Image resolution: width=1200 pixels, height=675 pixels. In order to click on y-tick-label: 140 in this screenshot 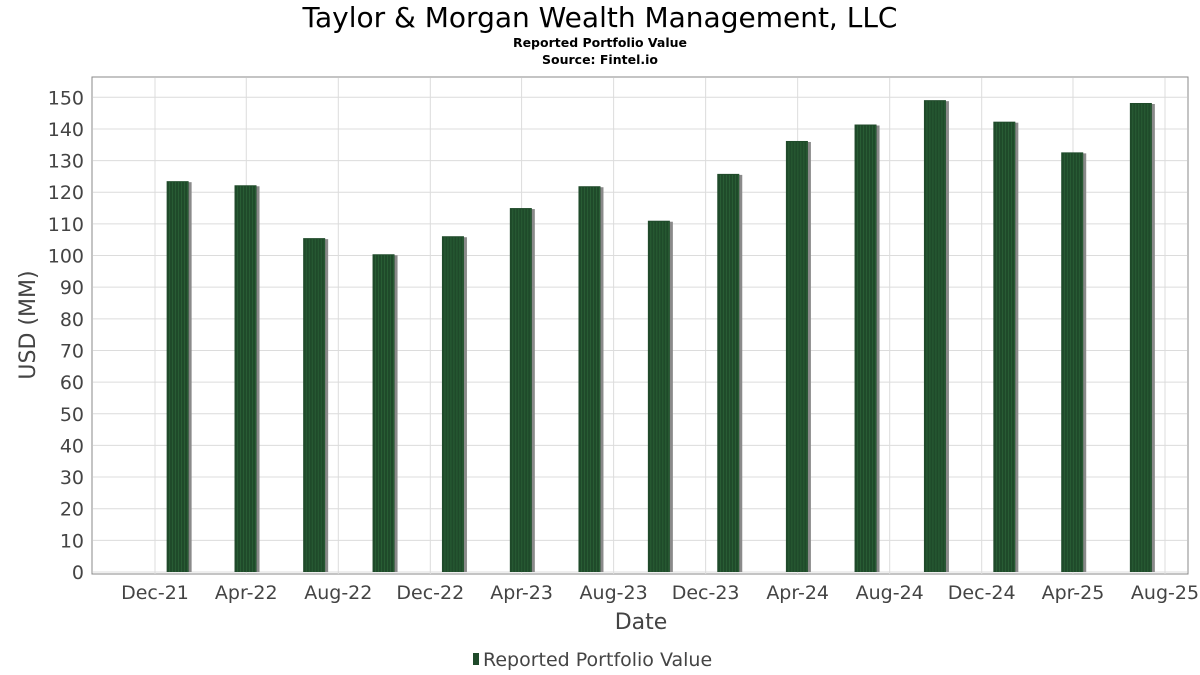, I will do `click(66, 130)`.